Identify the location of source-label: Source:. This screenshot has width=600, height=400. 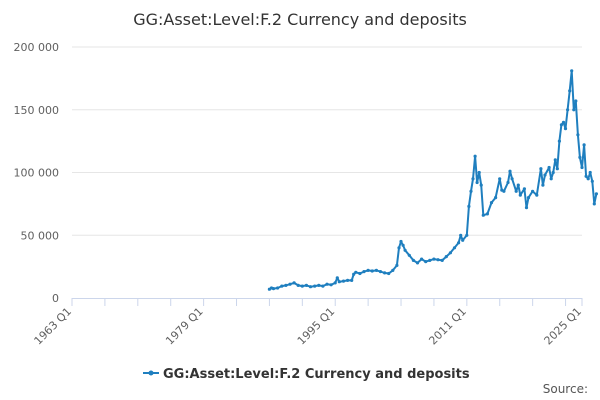
(565, 389).